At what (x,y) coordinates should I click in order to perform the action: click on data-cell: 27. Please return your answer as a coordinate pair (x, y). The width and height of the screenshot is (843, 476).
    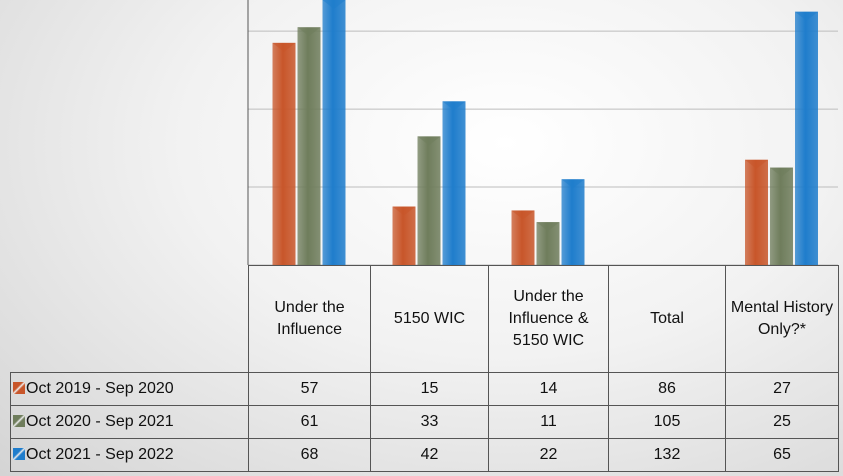
    Looking at the image, I should click on (782, 389).